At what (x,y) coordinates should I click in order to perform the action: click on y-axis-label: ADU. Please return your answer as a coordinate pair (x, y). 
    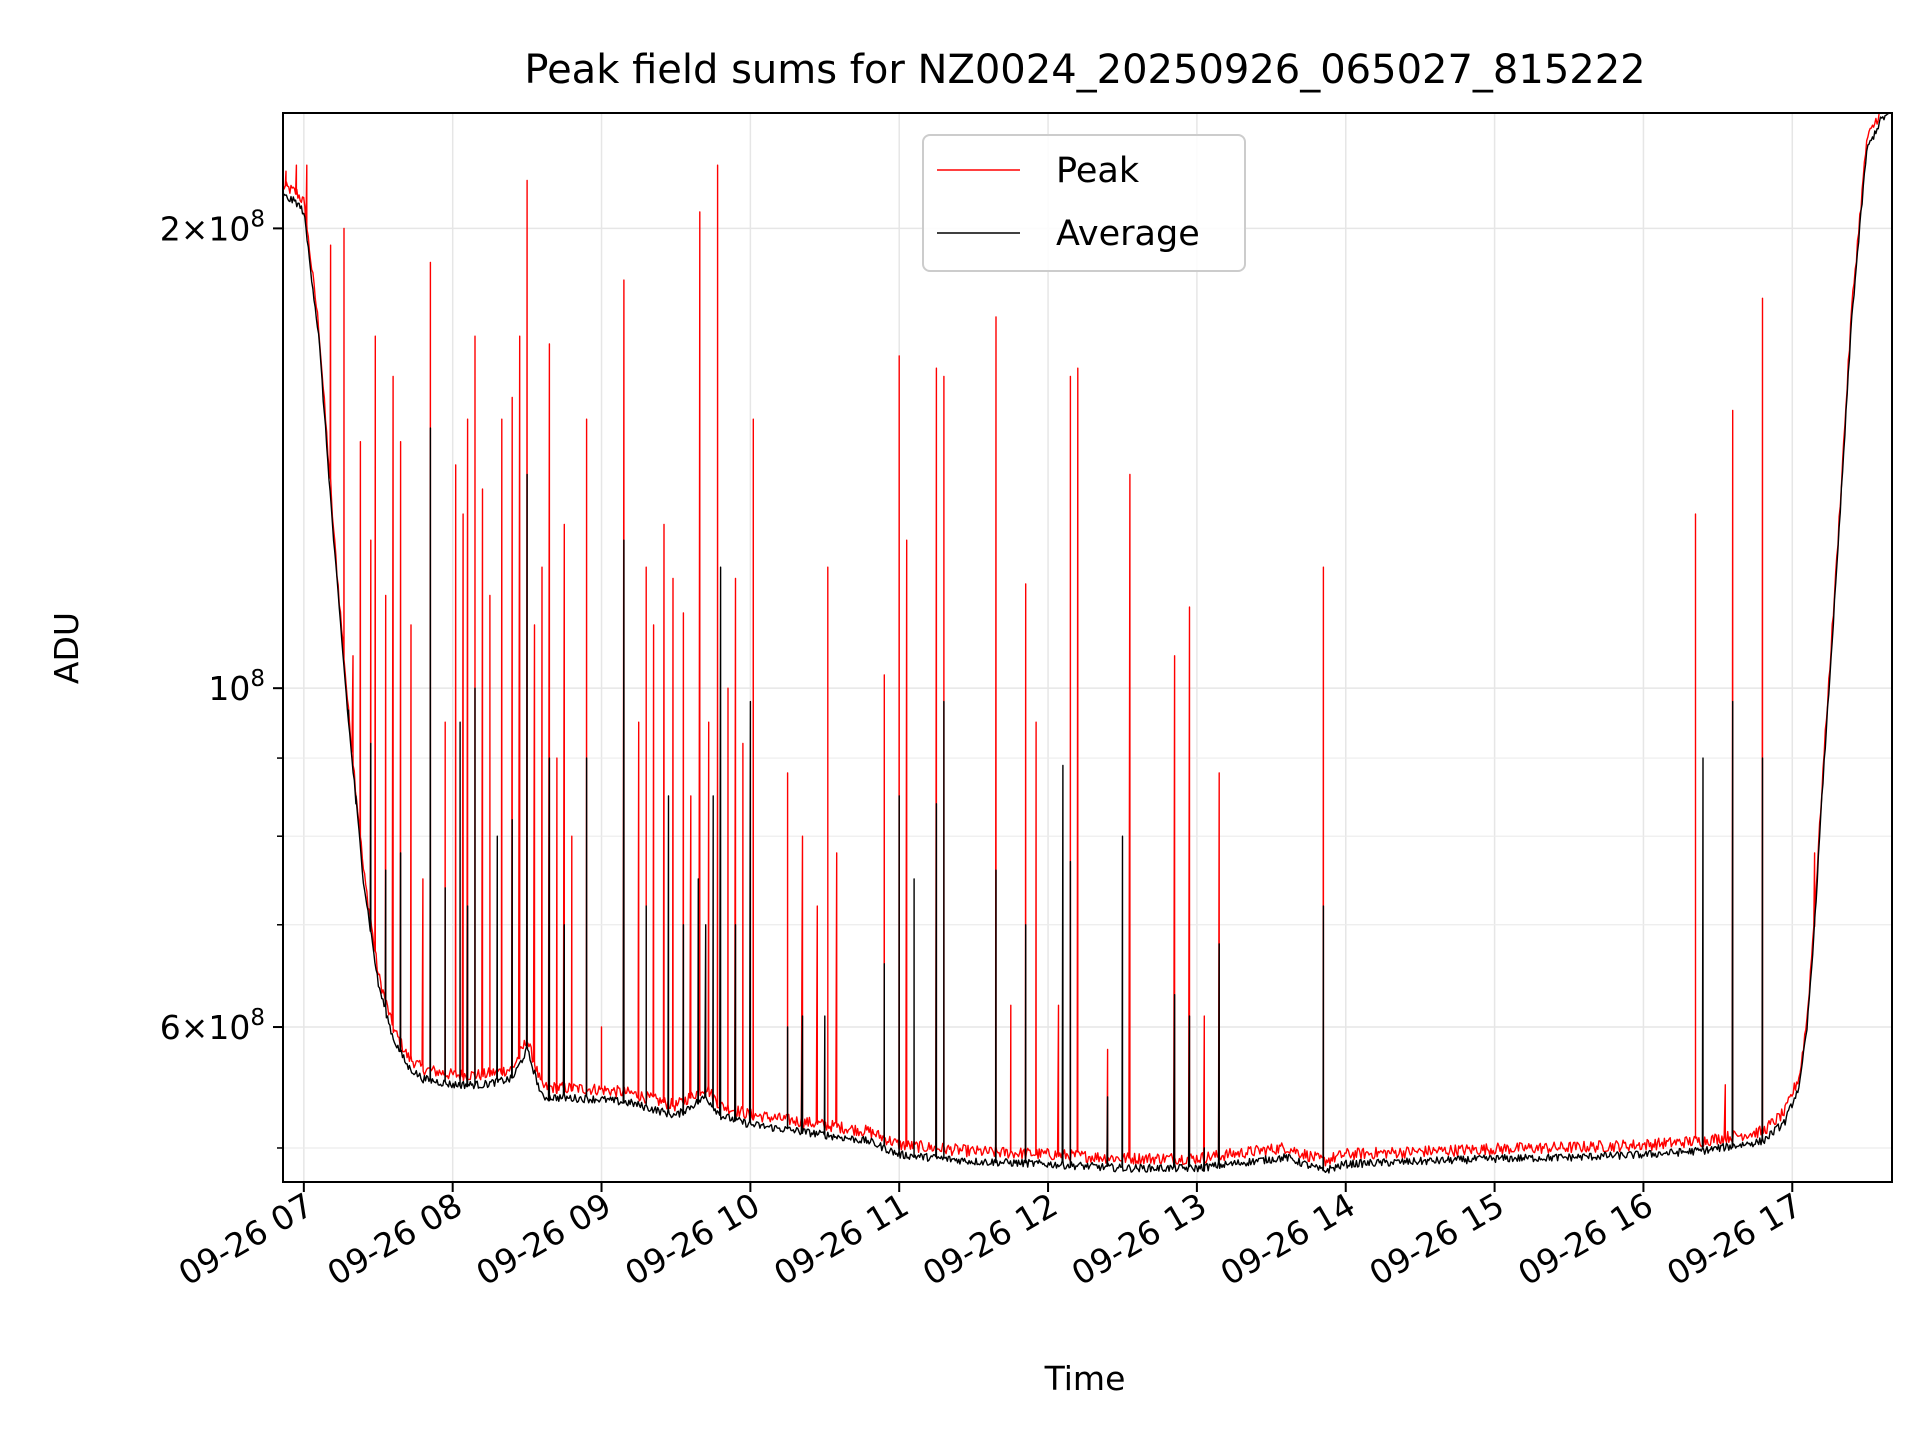
    Looking at the image, I should click on (66, 648).